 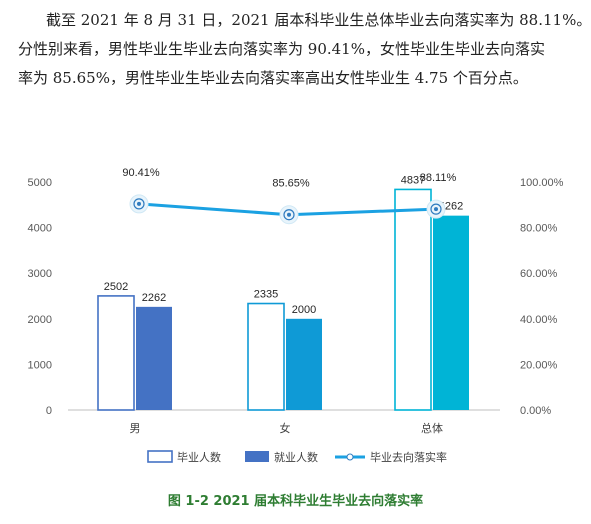 I want to click on right-axis-tick-label: 40.00%, so click(x=539, y=320).